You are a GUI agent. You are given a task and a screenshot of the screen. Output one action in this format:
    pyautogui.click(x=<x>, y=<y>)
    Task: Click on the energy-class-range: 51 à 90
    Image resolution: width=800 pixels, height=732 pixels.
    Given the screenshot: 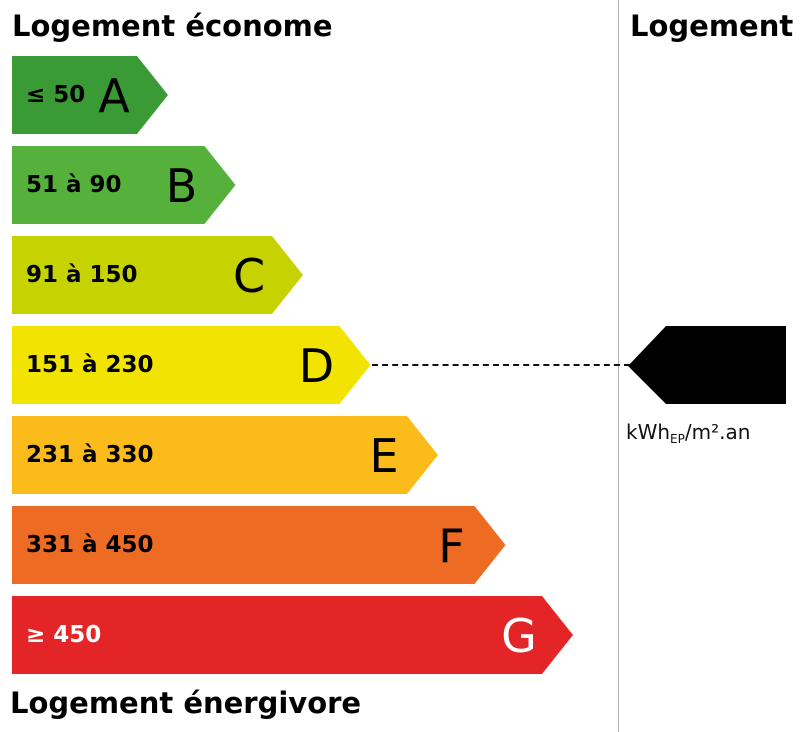 What is the action you would take?
    pyautogui.click(x=74, y=185)
    